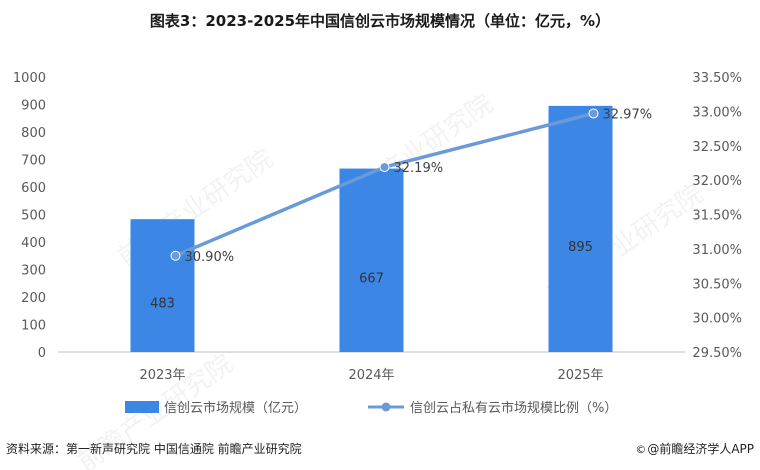  Describe the element at coordinates (641, 449) in the screenshot. I see `copyright-icon: ©` at that location.